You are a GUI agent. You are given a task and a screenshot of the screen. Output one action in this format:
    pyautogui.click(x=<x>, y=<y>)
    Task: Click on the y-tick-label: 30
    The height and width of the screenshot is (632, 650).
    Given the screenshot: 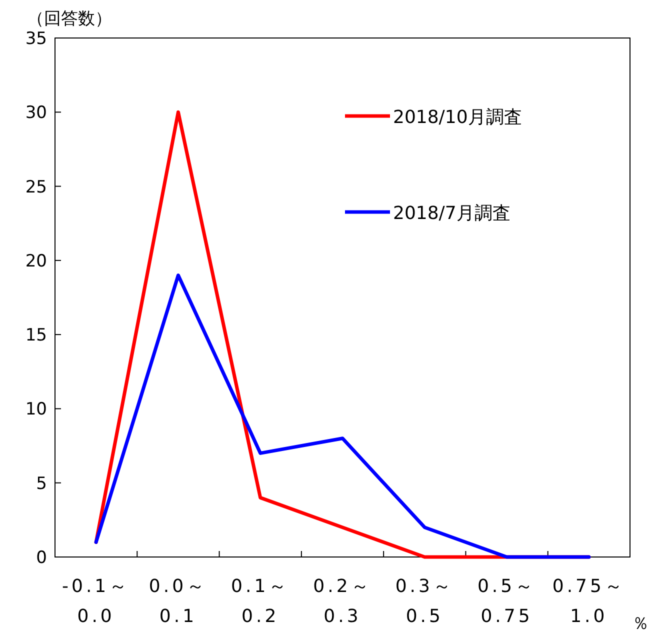 What is the action you would take?
    pyautogui.click(x=36, y=113)
    